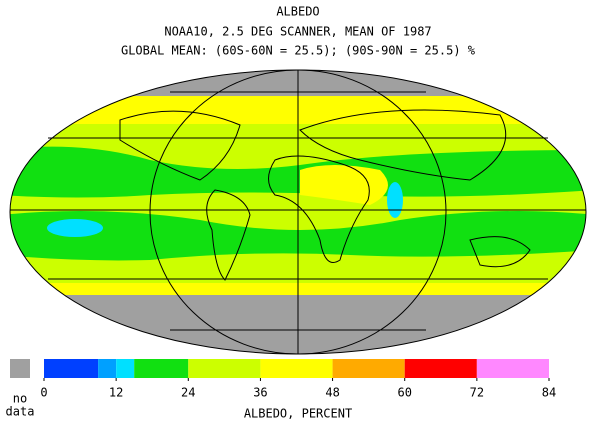 The height and width of the screenshot is (428, 596). What do you see at coordinates (43, 393) in the screenshot?
I see `colorbar-tick-label: 0` at bounding box center [43, 393].